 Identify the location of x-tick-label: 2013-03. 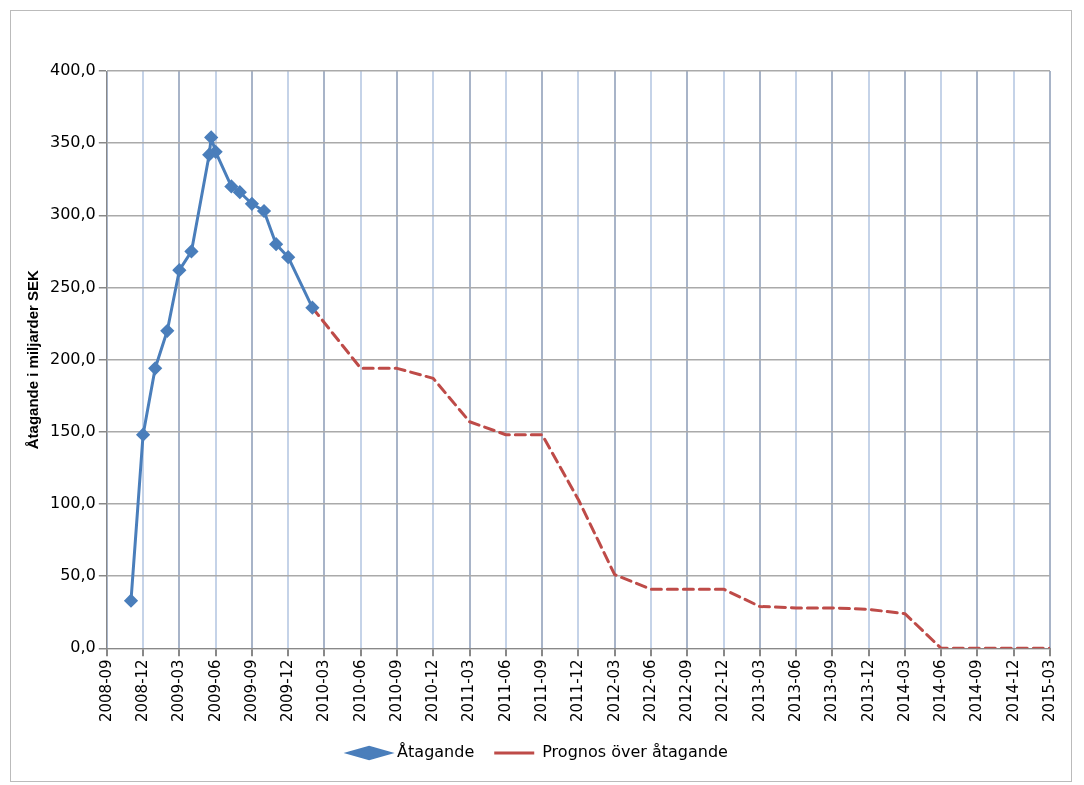
(758, 691).